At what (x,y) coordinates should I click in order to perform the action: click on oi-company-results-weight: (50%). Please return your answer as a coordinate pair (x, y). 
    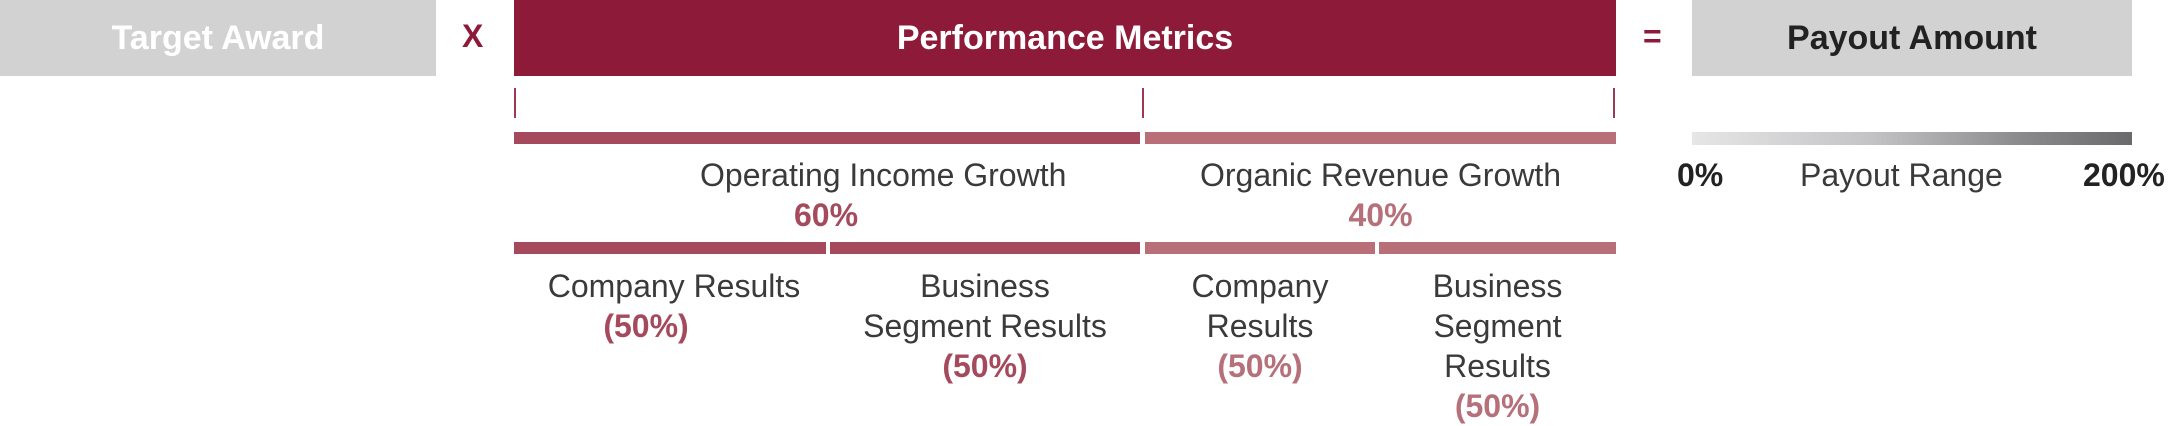
    Looking at the image, I should click on (646, 326).